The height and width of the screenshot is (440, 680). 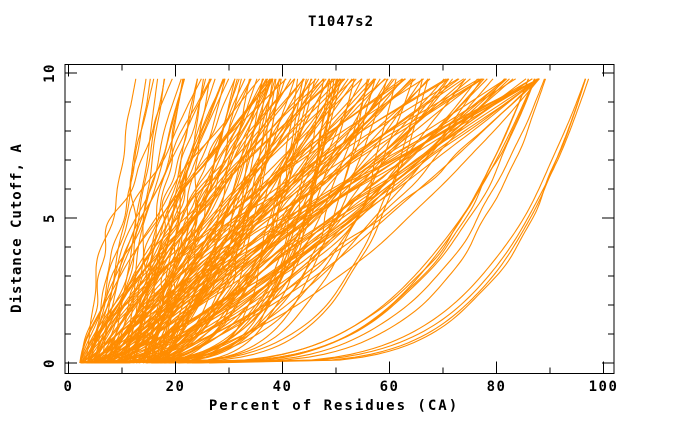 What do you see at coordinates (603, 387) in the screenshot?
I see `x-tick-label-100: 100` at bounding box center [603, 387].